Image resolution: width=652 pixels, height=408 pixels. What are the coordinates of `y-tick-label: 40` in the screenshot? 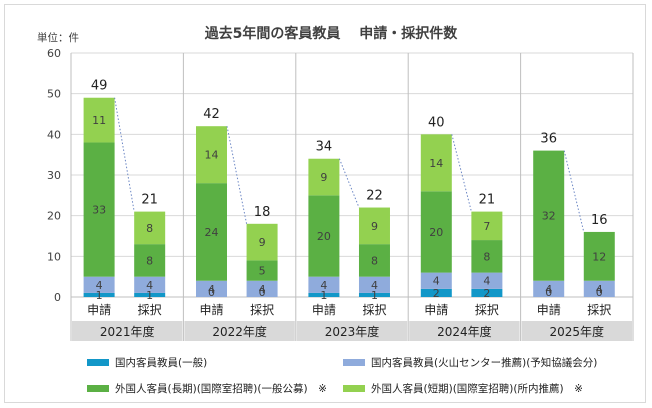 It's located at (54, 134).